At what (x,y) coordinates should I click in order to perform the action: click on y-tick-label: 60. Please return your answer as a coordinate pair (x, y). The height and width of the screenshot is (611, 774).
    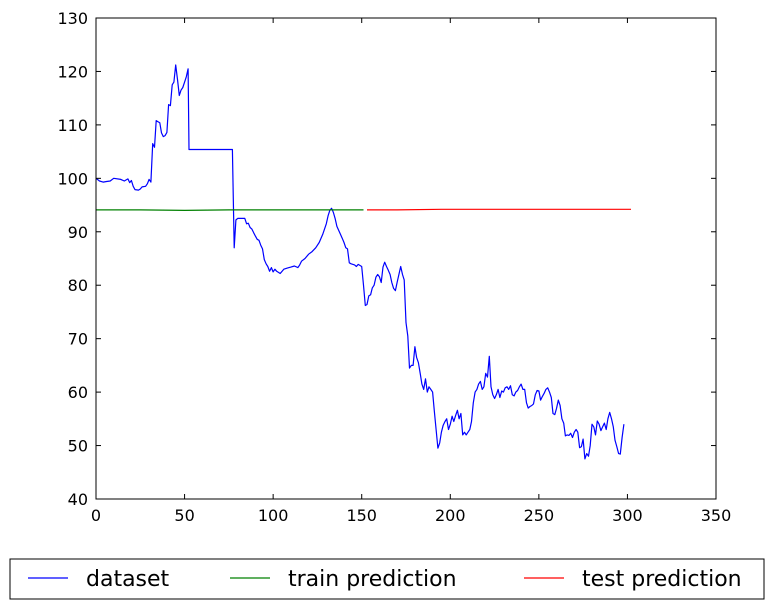
    Looking at the image, I should click on (78, 392).